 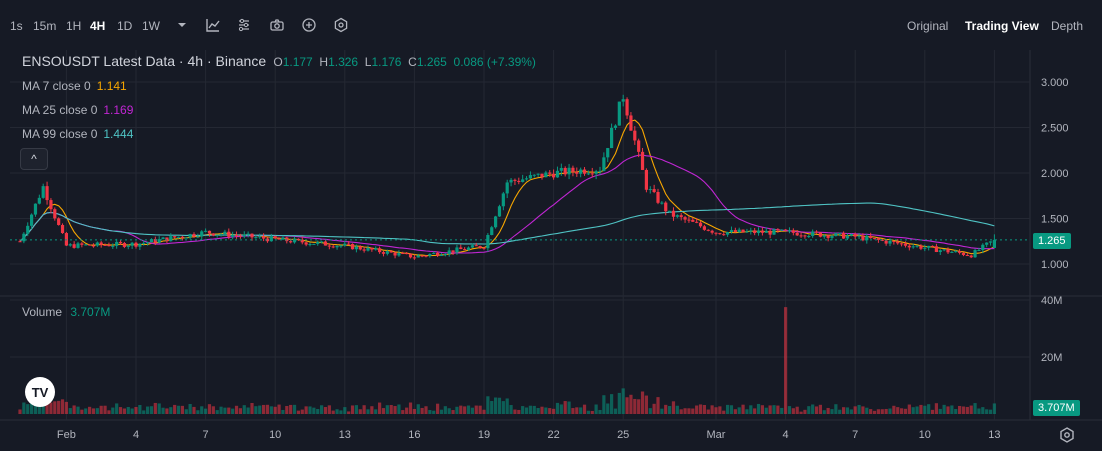 What do you see at coordinates (855, 435) in the screenshot?
I see `time-tick-label: 7` at bounding box center [855, 435].